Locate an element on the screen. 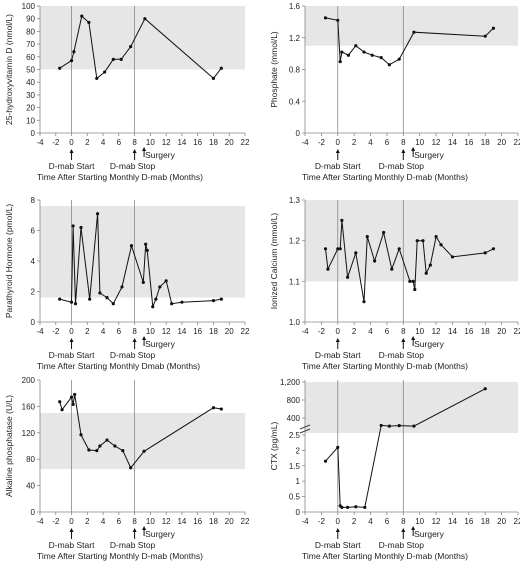 The image size is (520, 566). x-tick-label: -2 is located at coordinates (322, 142).